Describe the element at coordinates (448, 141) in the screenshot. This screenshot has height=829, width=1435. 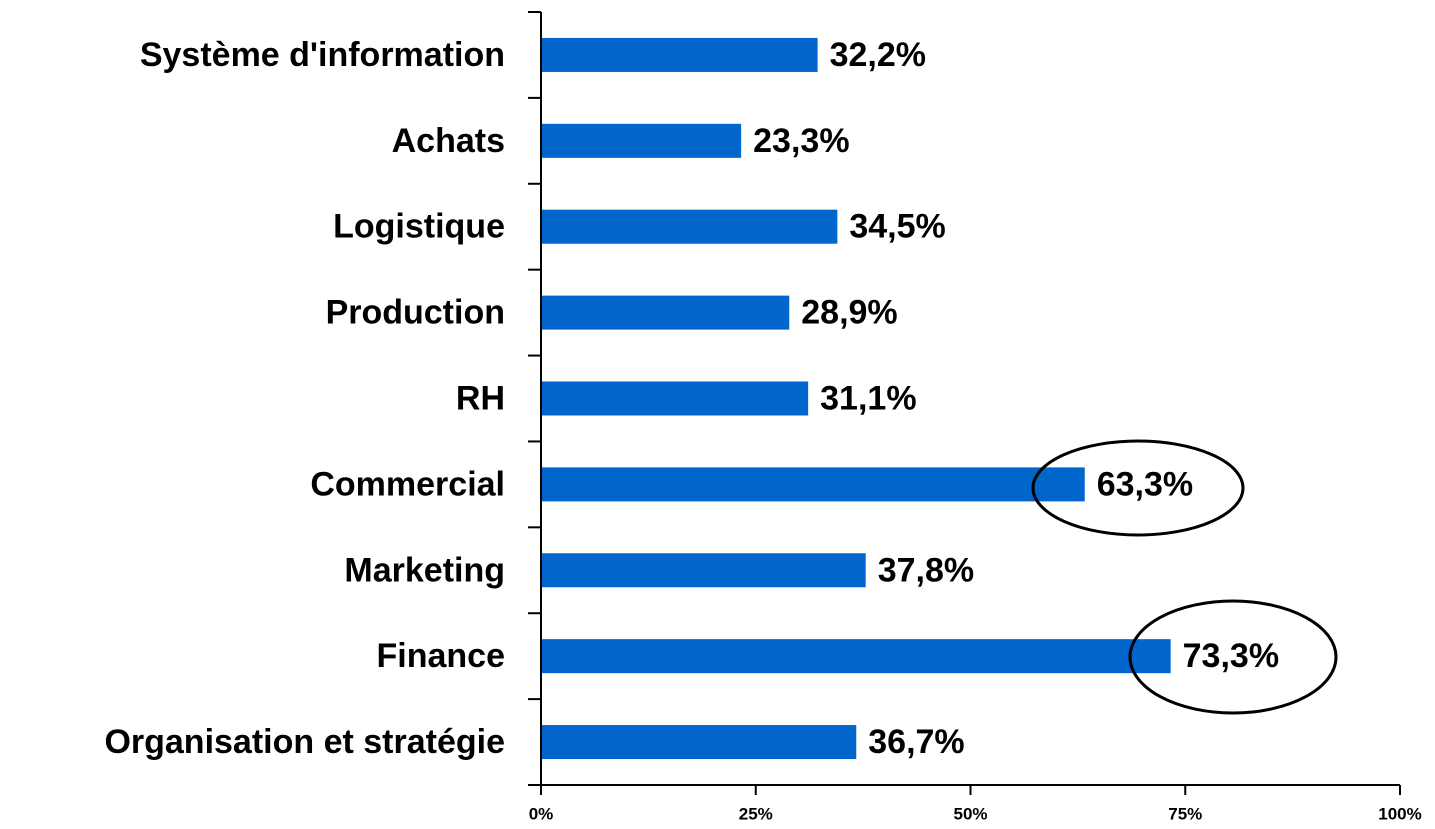
I see `y-tick-label: Achats` at that location.